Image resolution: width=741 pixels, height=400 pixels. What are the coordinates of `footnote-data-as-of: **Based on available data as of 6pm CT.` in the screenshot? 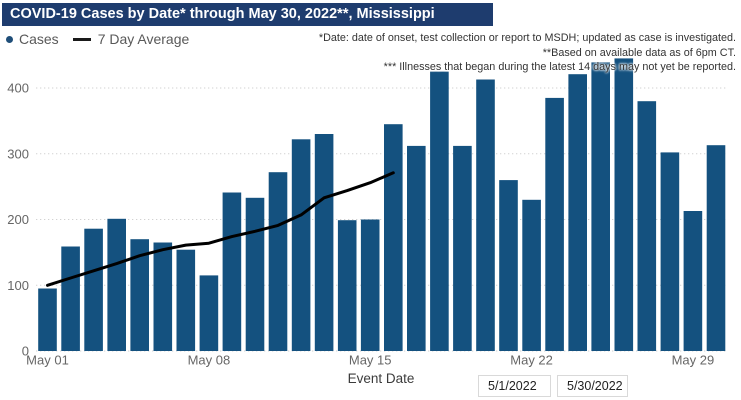 It's located at (639, 52).